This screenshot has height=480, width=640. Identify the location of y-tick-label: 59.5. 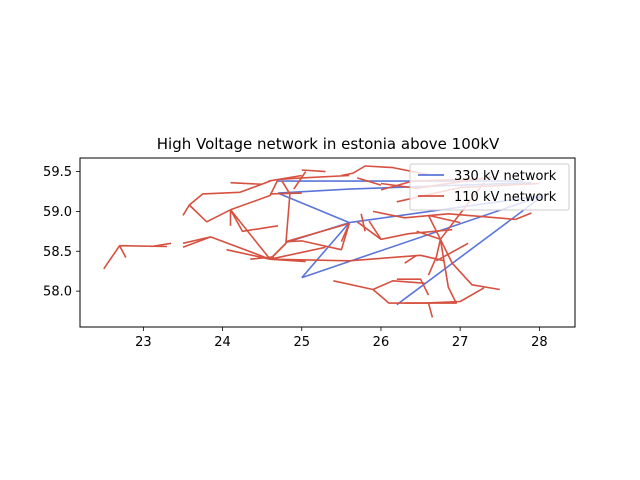
(57, 172).